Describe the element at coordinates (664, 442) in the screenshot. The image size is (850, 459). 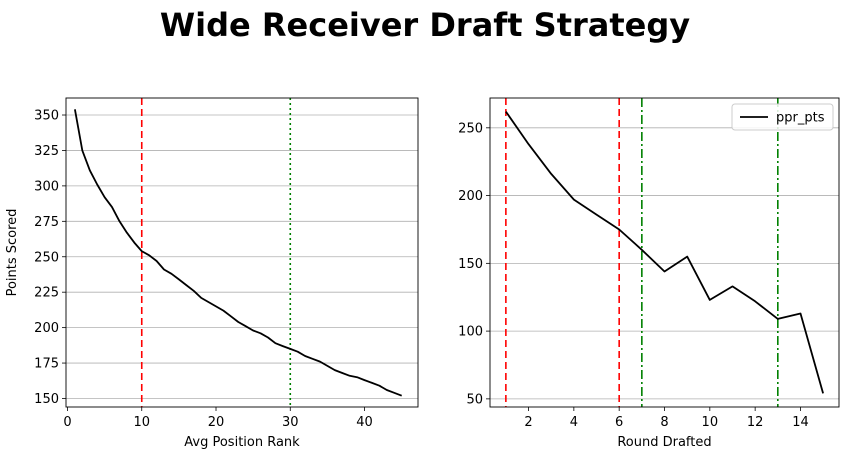
I see `x-axis-label: Round Drafted` at that location.